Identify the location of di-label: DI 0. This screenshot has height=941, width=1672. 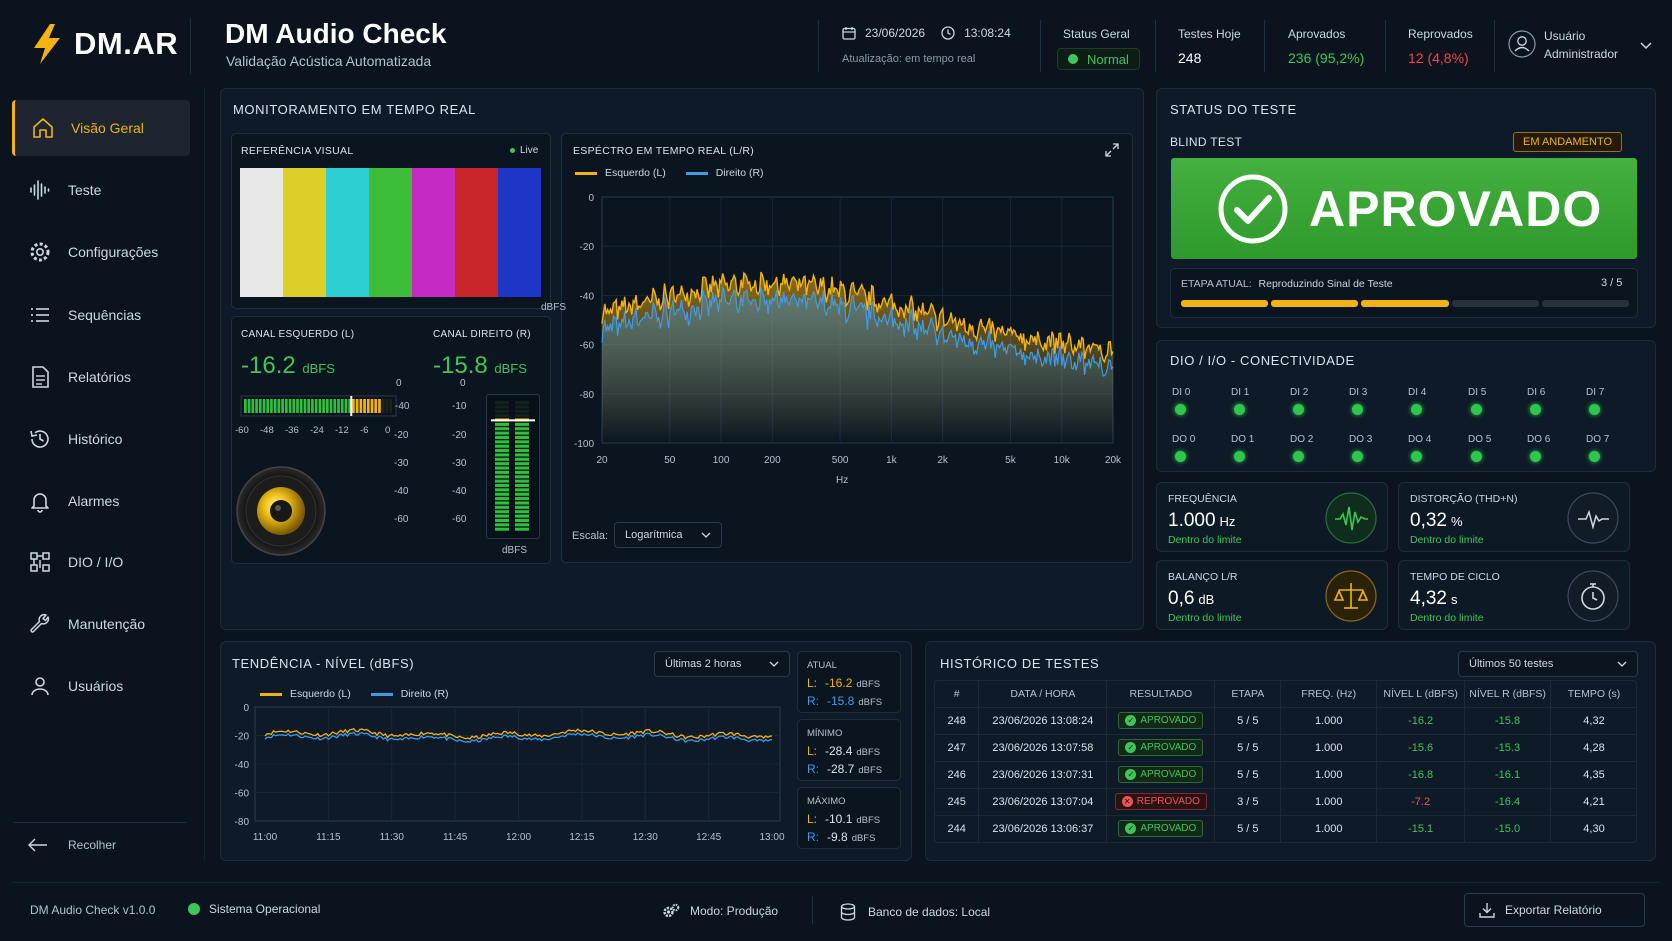
(1181, 392).